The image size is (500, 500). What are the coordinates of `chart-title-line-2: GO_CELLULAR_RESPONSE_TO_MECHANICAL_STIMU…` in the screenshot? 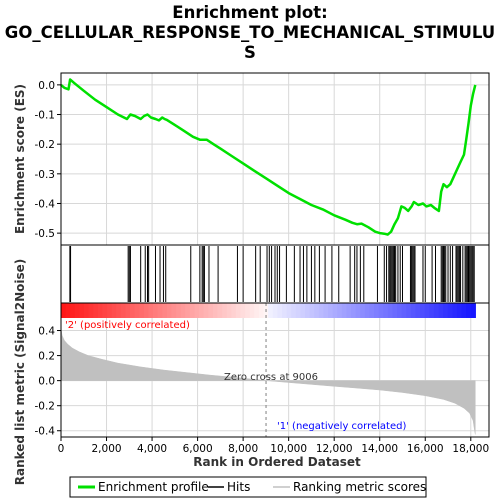 It's located at (250, 32).